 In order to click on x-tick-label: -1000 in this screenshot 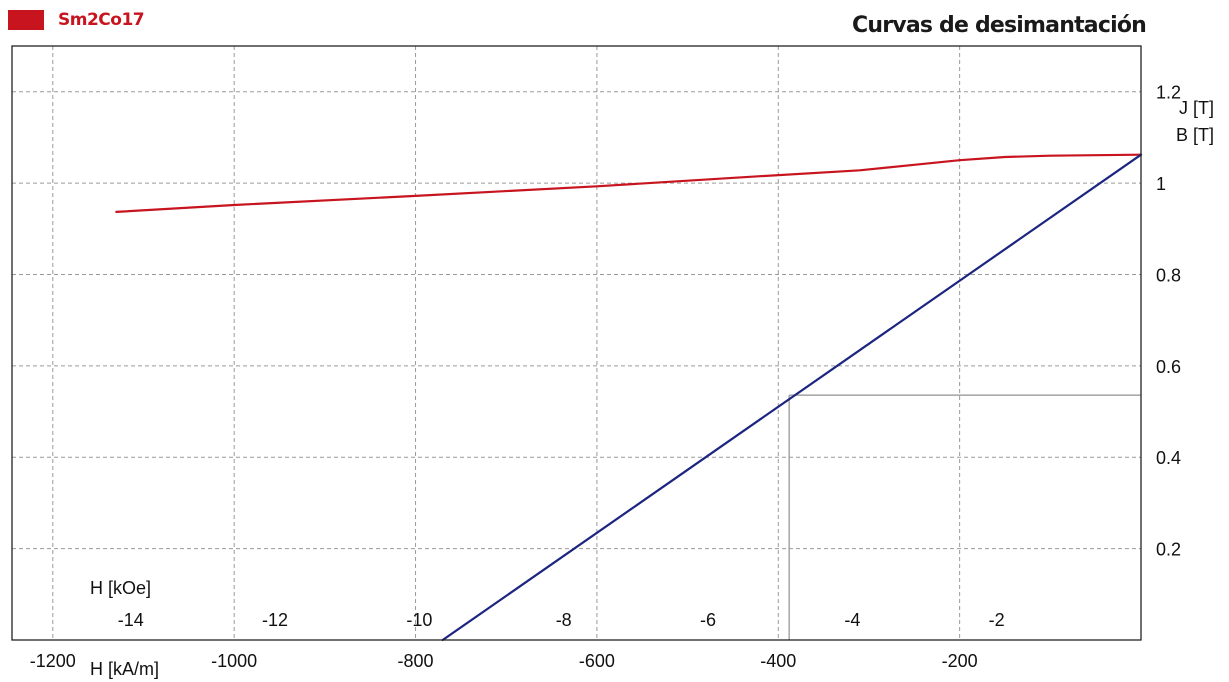, I will do `click(234, 661)`.